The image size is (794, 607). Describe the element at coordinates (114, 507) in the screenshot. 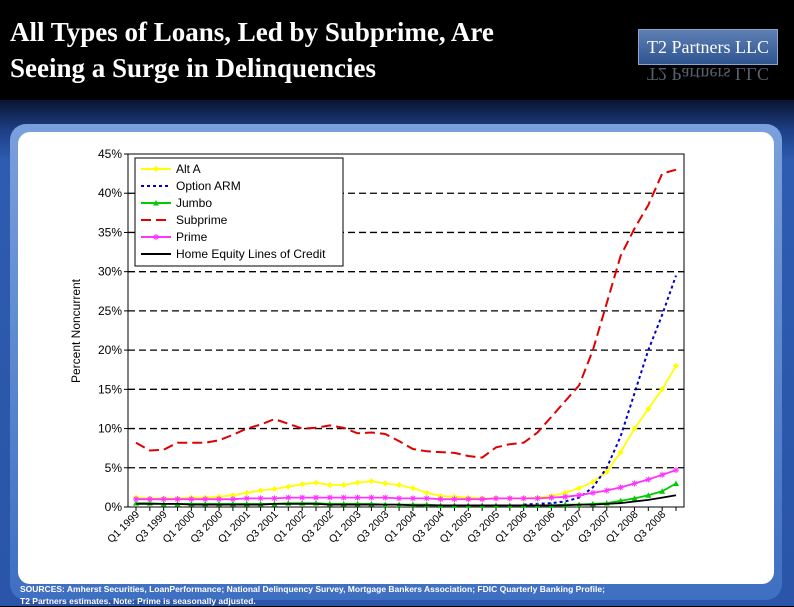

I see `y-tick-label: 0%` at that location.